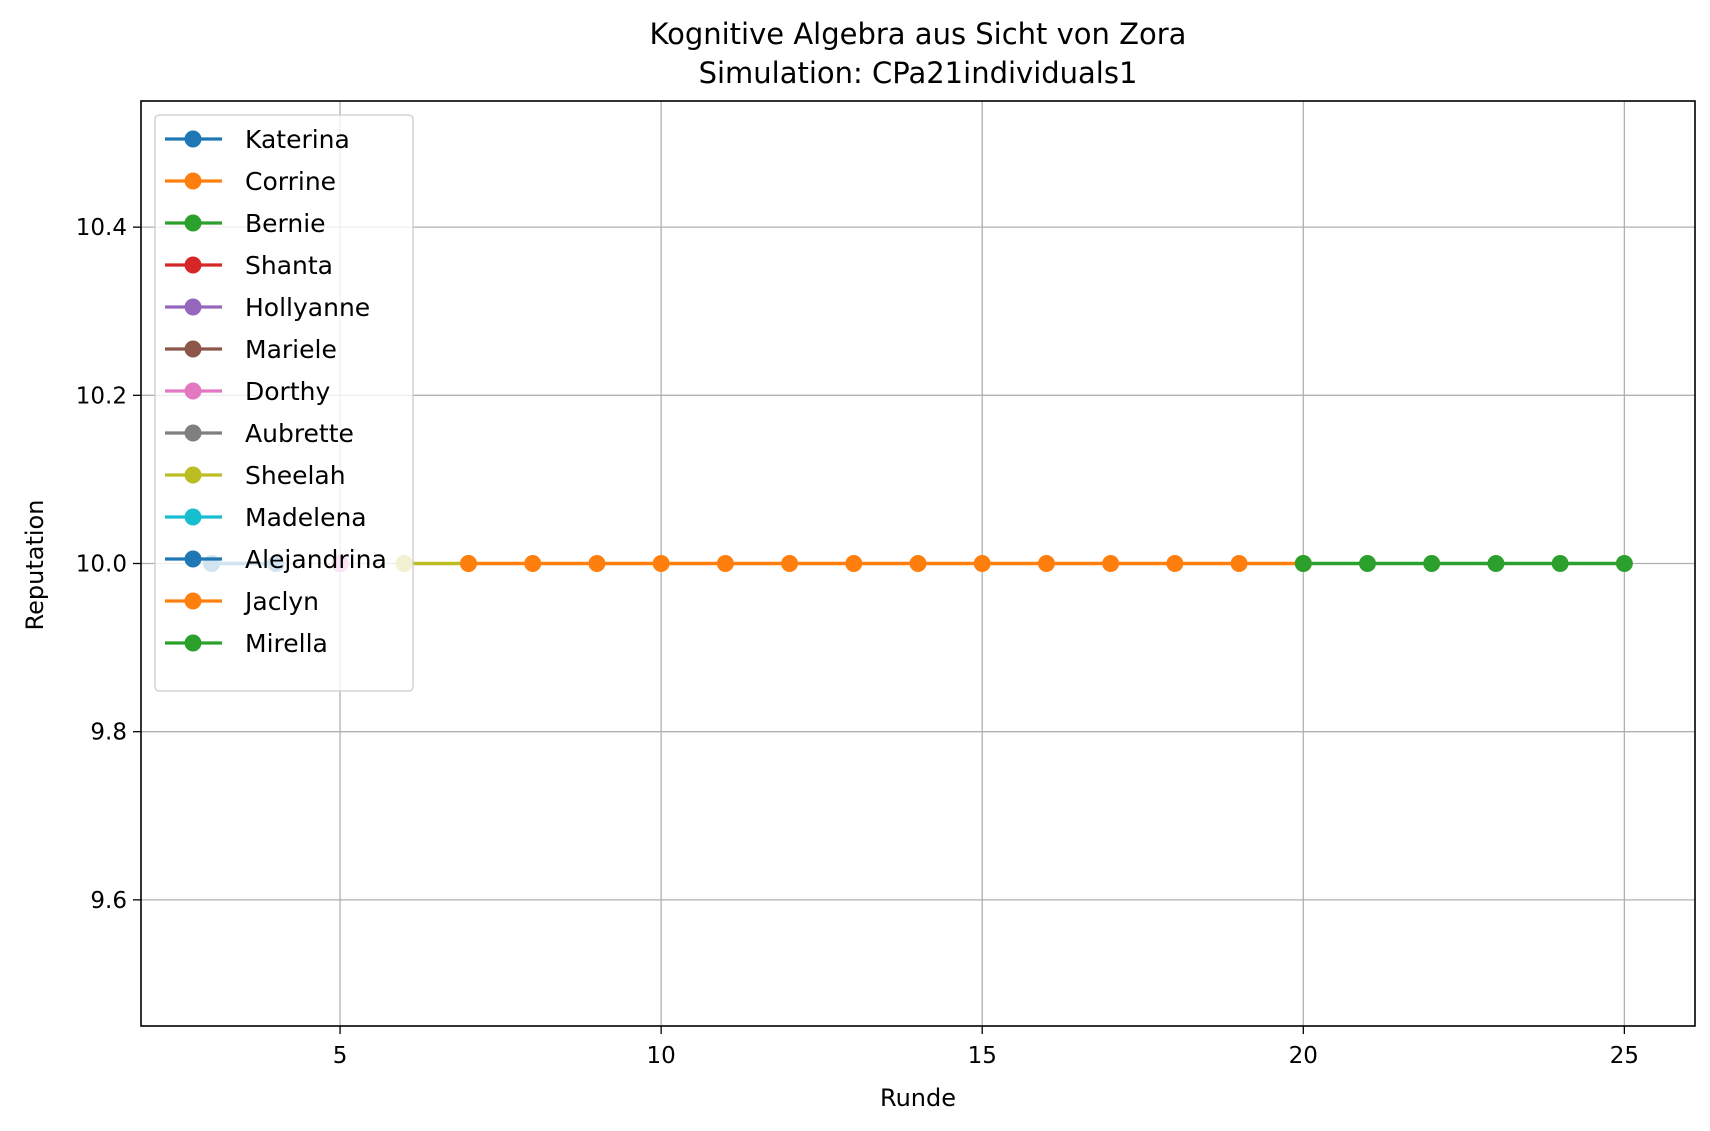 This screenshot has height=1131, width=1710. Describe the element at coordinates (289, 265) in the screenshot. I see `legend-label: Shanta` at that location.